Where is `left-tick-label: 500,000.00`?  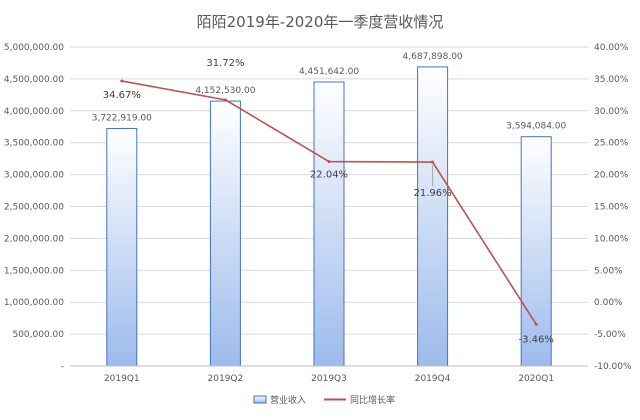
left-tick-label: 500,000.00 is located at coordinates (38, 335).